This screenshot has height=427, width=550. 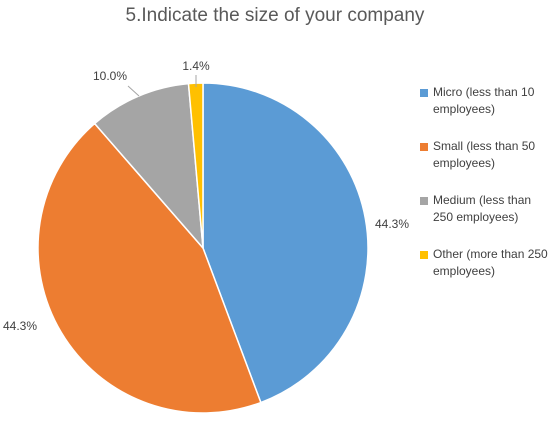 I want to click on chart-title: 5.Indicate the size of your company, so click(x=275, y=15).